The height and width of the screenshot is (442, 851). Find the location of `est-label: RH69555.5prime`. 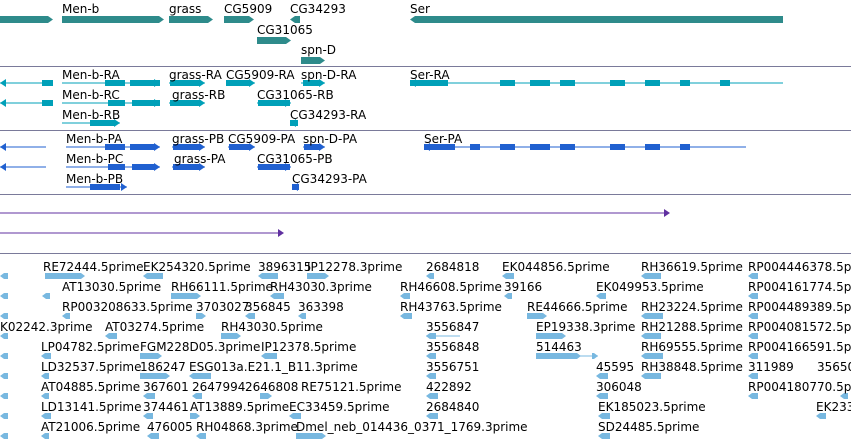

est-label: RH69555.5prime is located at coordinates (692, 347).